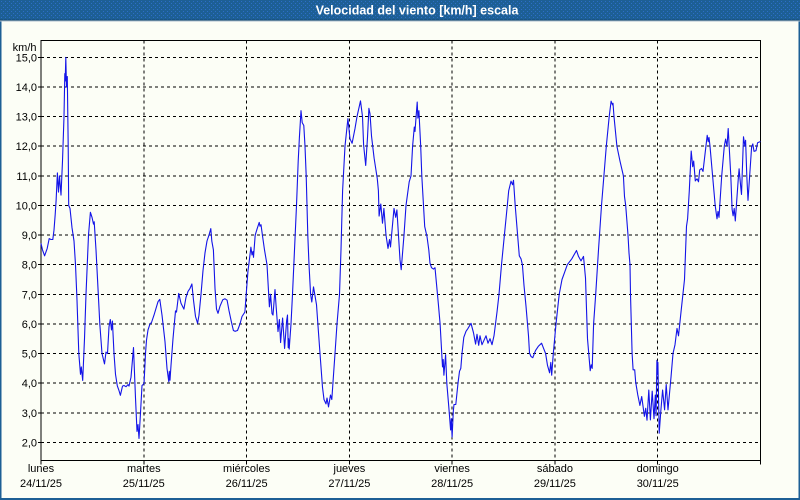 The width and height of the screenshot is (800, 500). What do you see at coordinates (29, 325) in the screenshot?
I see `svg-text: 6,0` at bounding box center [29, 325].